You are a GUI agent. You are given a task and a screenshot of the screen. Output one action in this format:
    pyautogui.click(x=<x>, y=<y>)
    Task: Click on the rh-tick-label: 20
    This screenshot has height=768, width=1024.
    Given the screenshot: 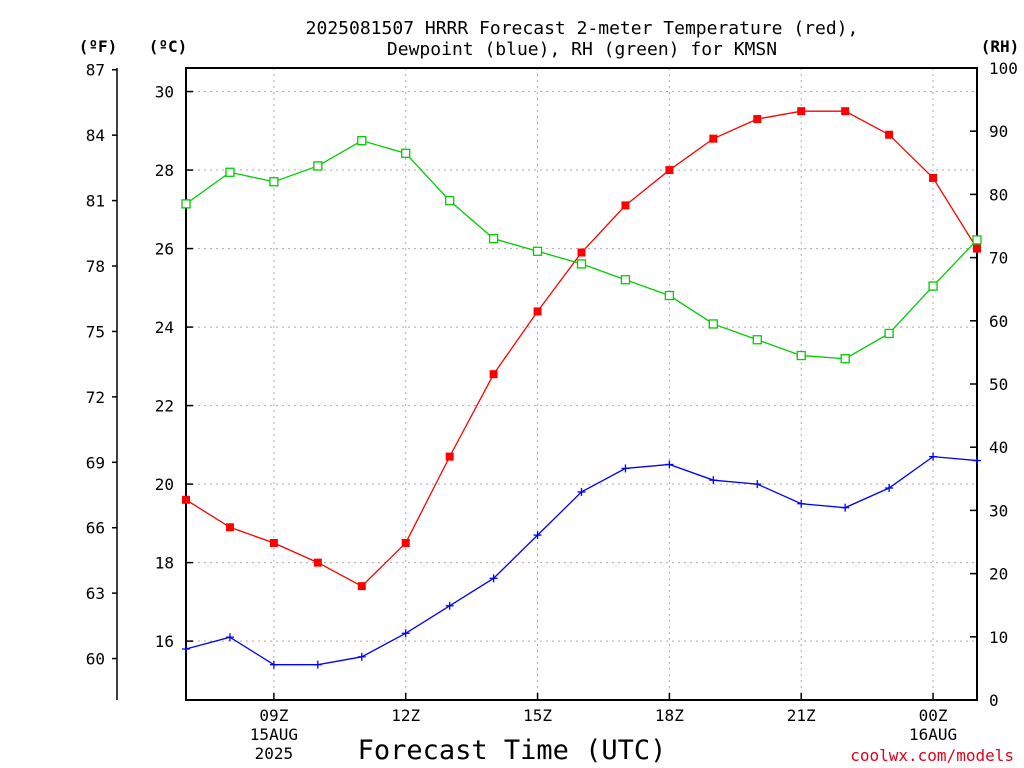 What is the action you would take?
    pyautogui.click(x=998, y=574)
    